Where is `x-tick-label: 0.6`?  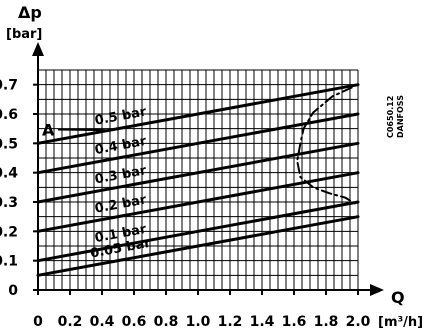
x-tick-label: 0.6 is located at coordinates (134, 321).